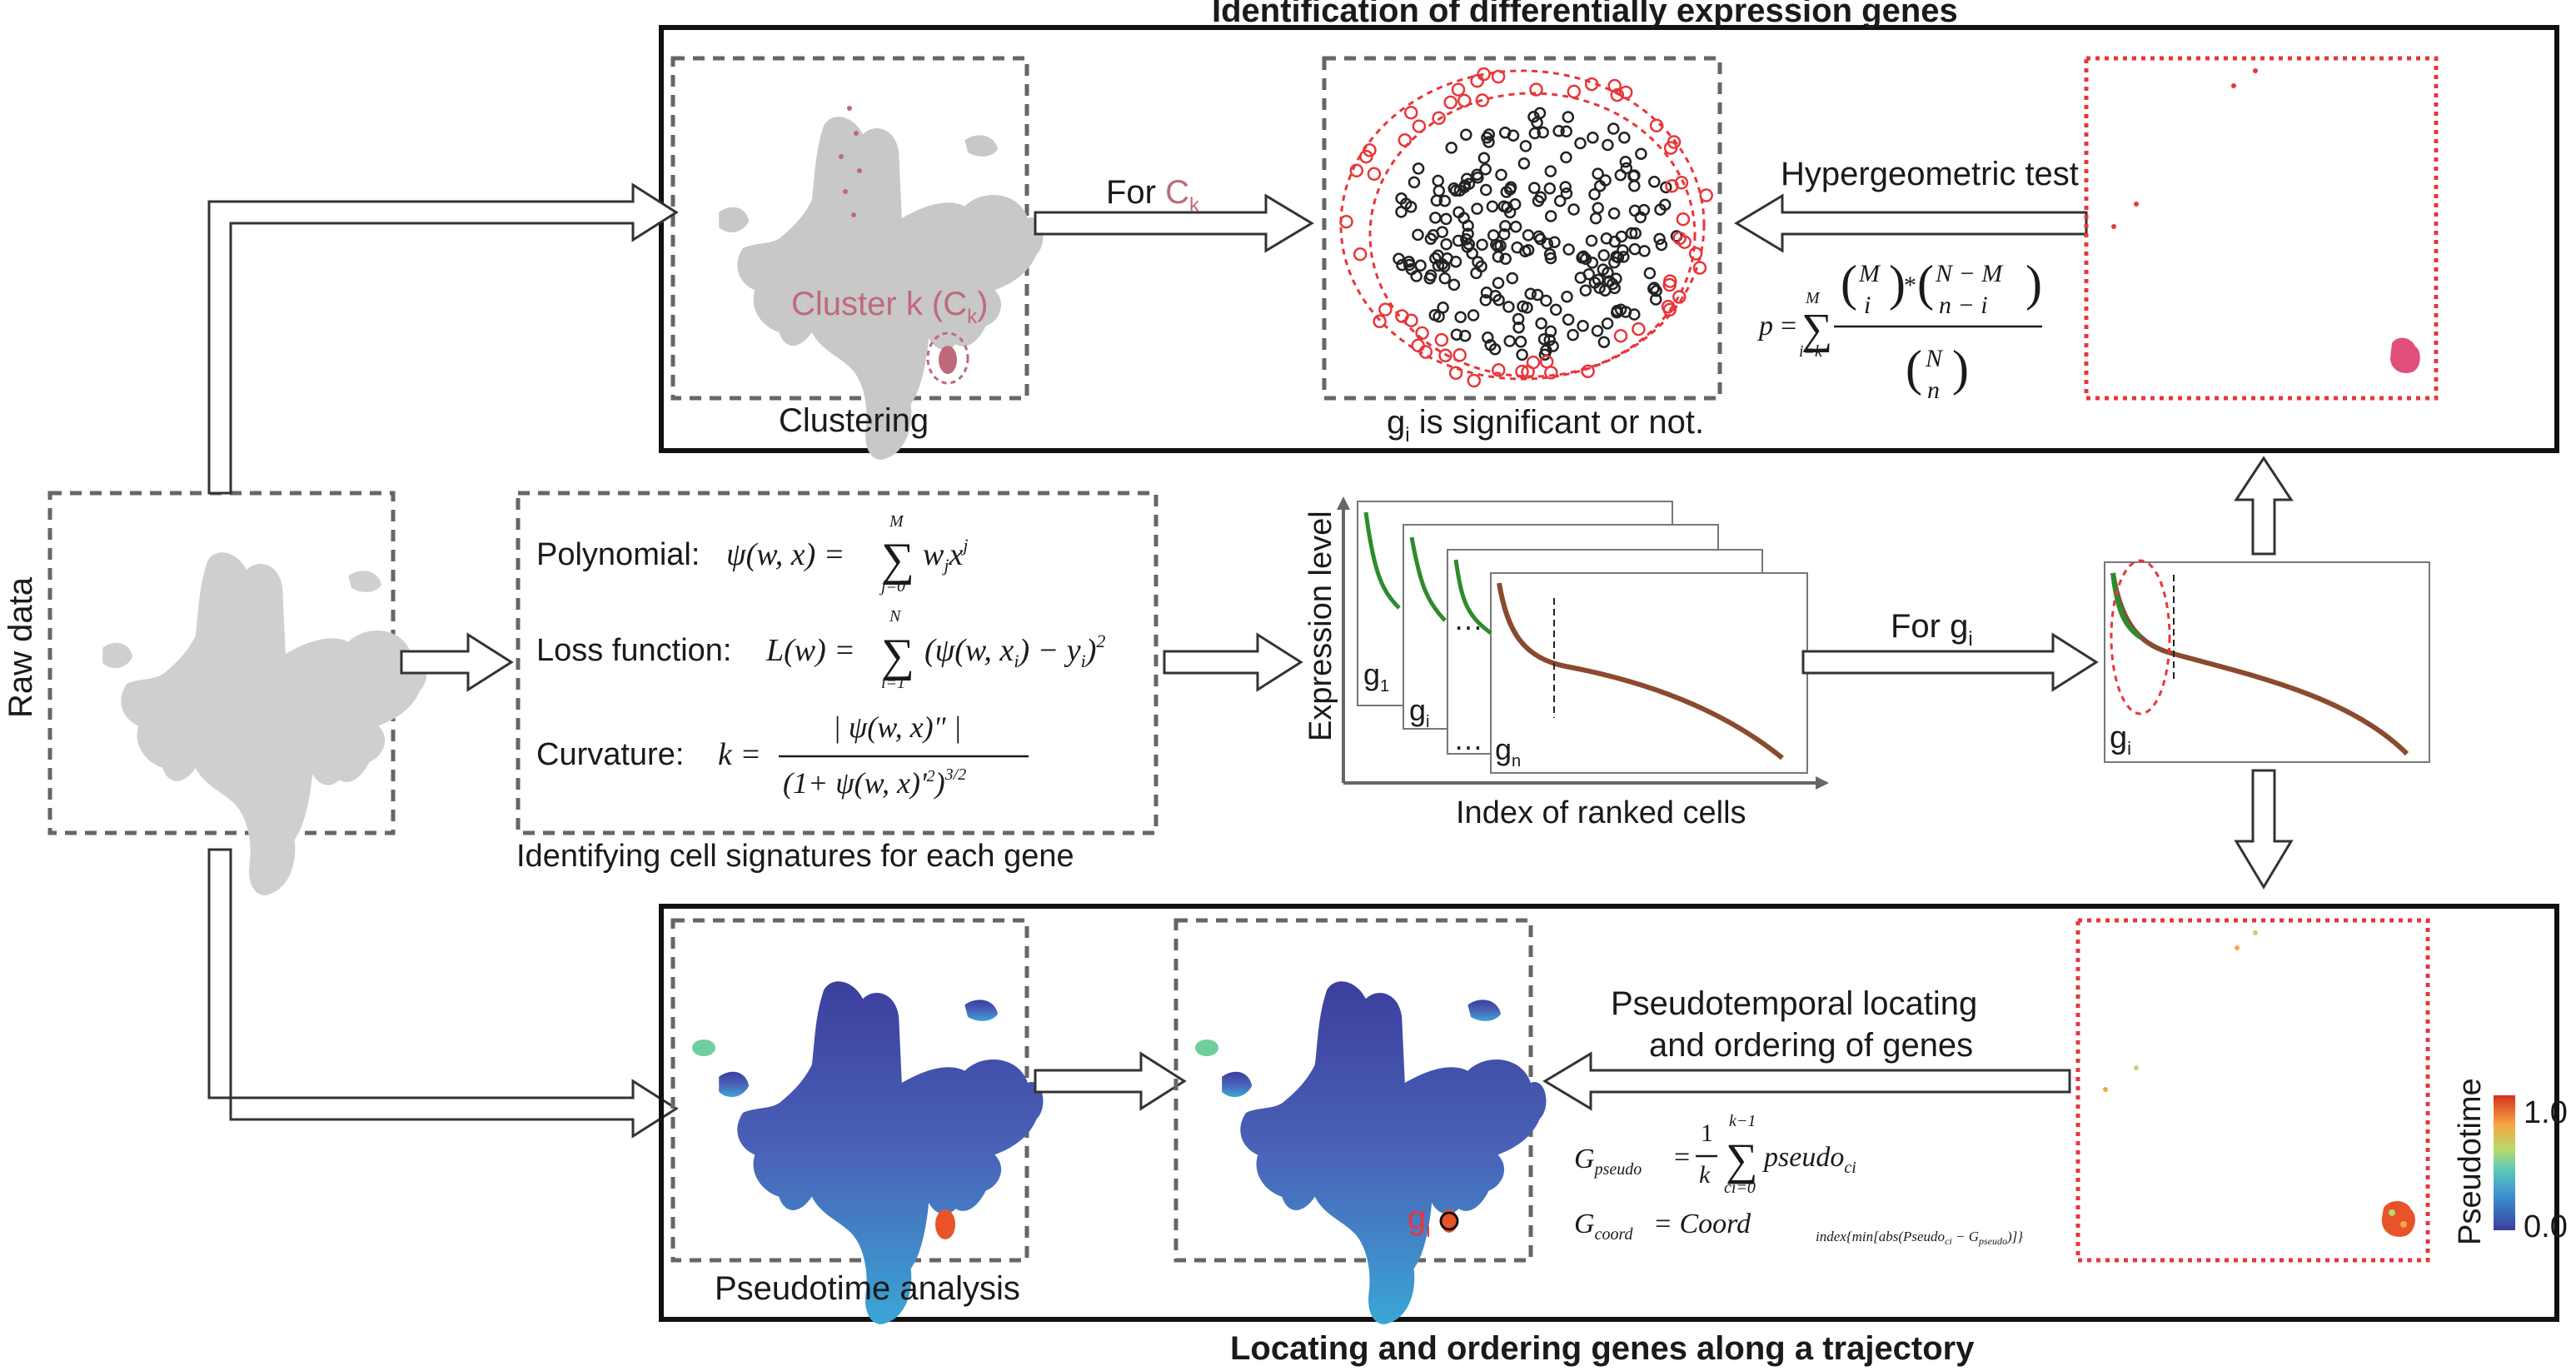 This screenshot has height=1371, width=2576. Describe the element at coordinates (2398, 1218) in the screenshot. I see `gene-scatter-blob-bottom` at that location.